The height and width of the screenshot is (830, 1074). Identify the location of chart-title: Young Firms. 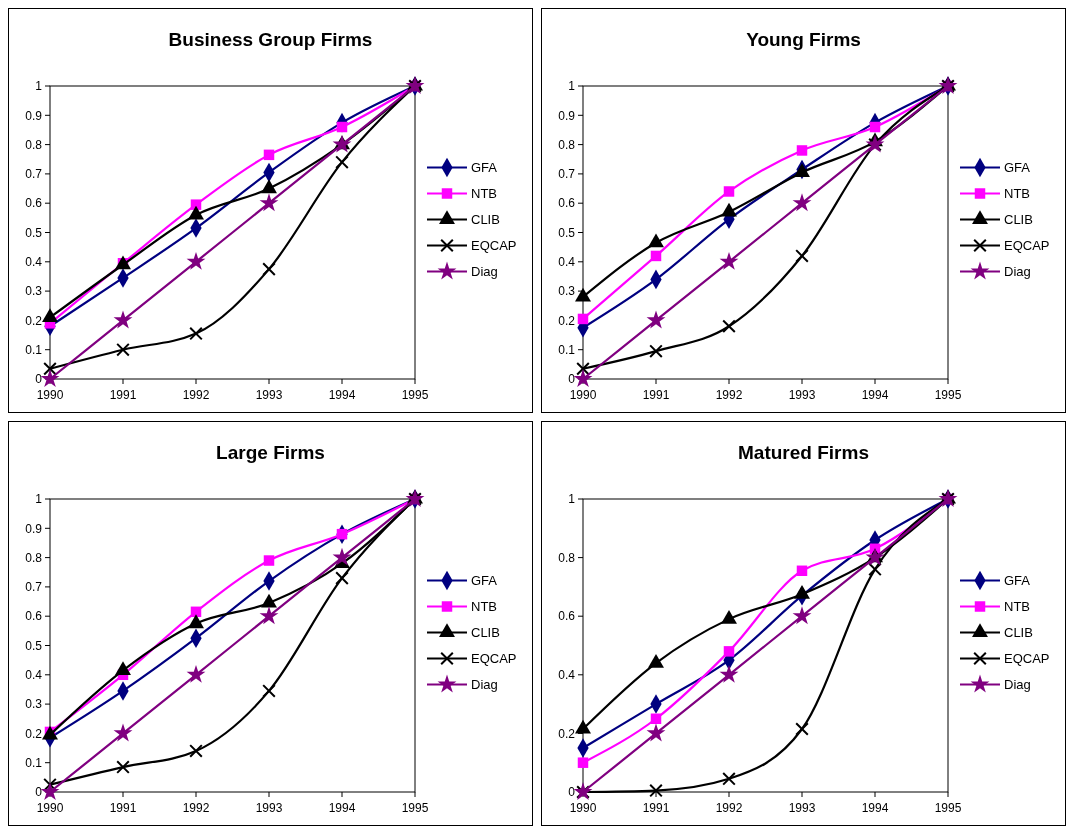
(803, 39).